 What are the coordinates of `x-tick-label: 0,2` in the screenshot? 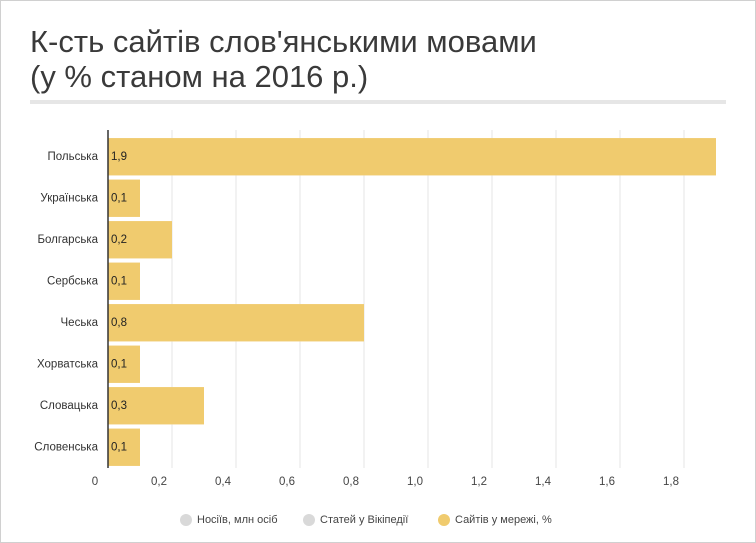 It's located at (159, 482).